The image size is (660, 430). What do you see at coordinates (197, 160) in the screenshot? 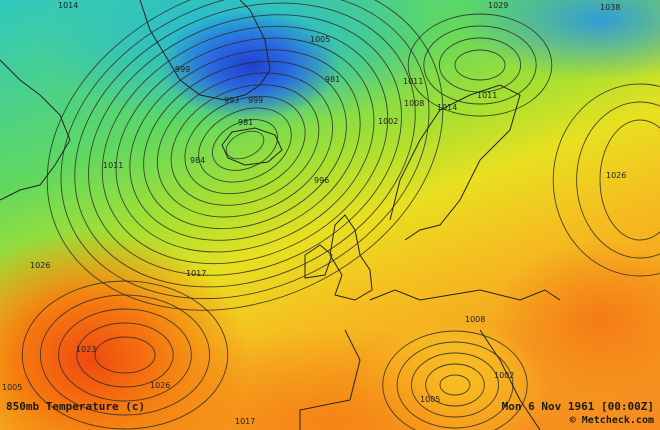
I see `isobar-label: 984` at bounding box center [197, 160].